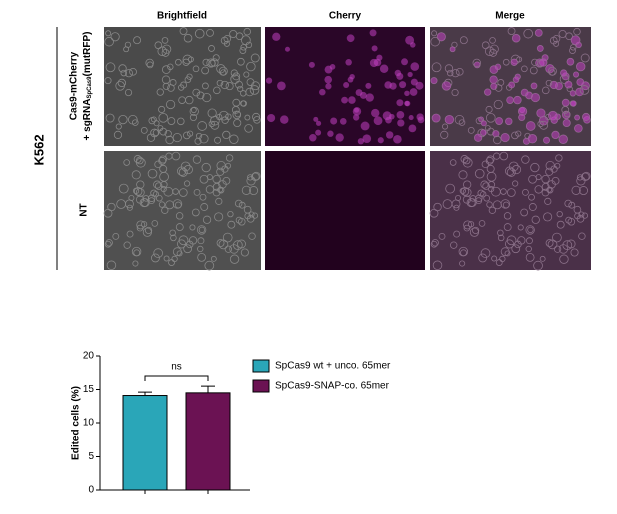  What do you see at coordinates (332, 386) in the screenshot?
I see `legend-label: SpCas9-SNAP-co. 65mer` at bounding box center [332, 386].